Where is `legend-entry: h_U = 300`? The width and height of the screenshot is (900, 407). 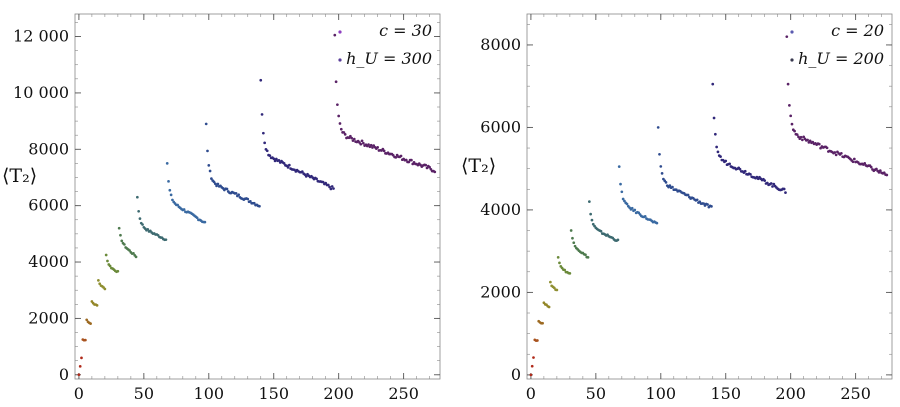 legend-entry: h_U = 300 is located at coordinates (389, 58).